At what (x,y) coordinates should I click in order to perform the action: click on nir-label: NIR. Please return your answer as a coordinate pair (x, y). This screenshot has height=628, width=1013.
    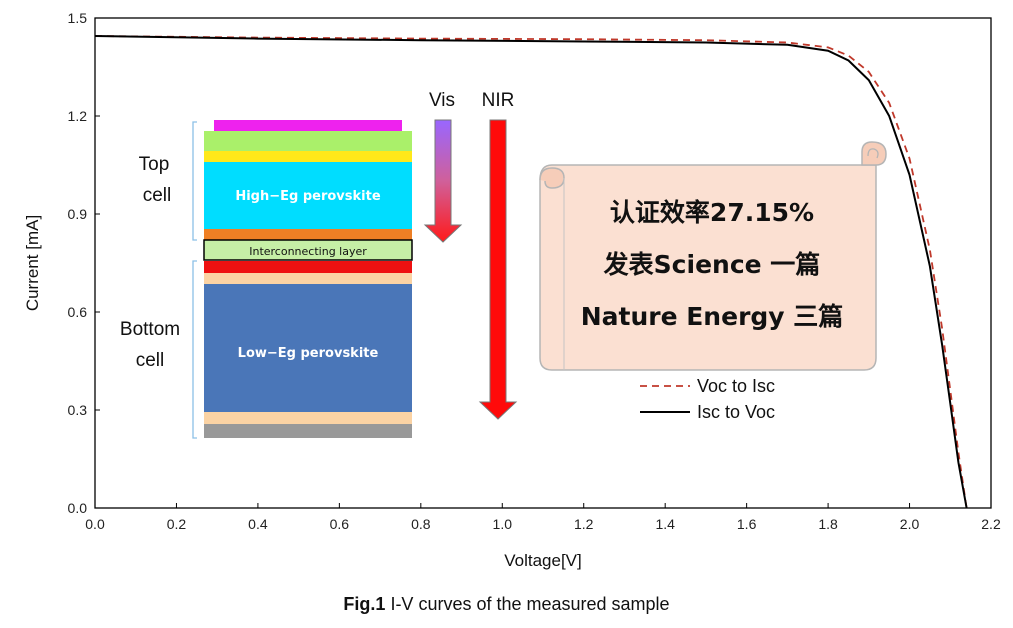
    Looking at the image, I should click on (498, 100).